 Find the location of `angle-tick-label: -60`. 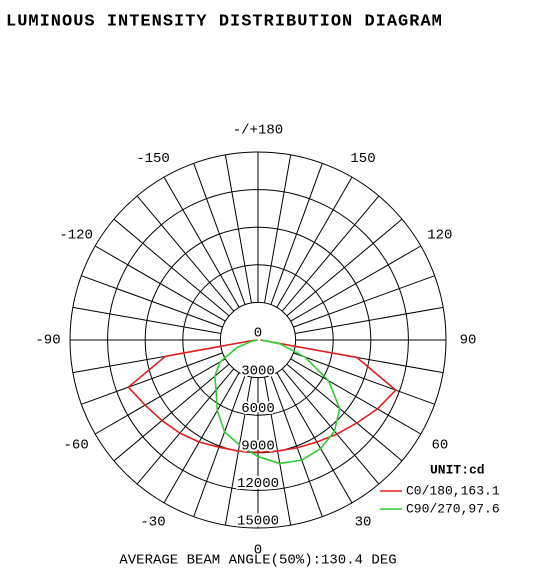

angle-tick-label: -60 is located at coordinates (76, 446).